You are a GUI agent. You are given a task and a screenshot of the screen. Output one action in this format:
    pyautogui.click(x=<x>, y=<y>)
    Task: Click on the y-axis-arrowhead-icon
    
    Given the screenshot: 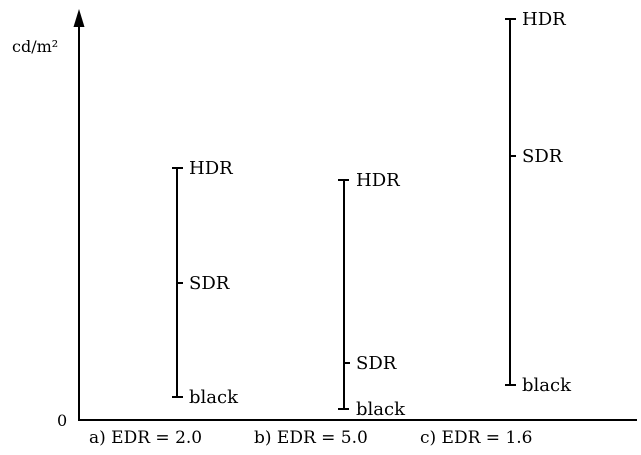 What is the action you would take?
    pyautogui.click(x=79, y=18)
    